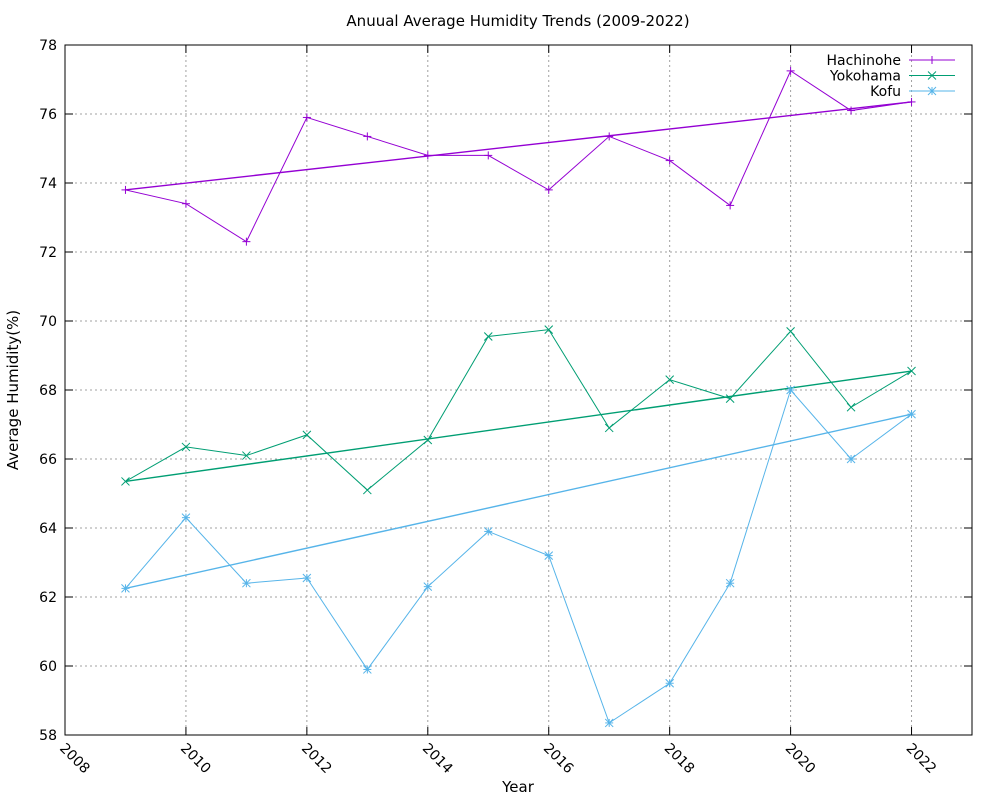 Image resolution: width=1000 pixels, height=800 pixels. Describe the element at coordinates (74, 759) in the screenshot. I see `x-tick-label: 2008` at that location.